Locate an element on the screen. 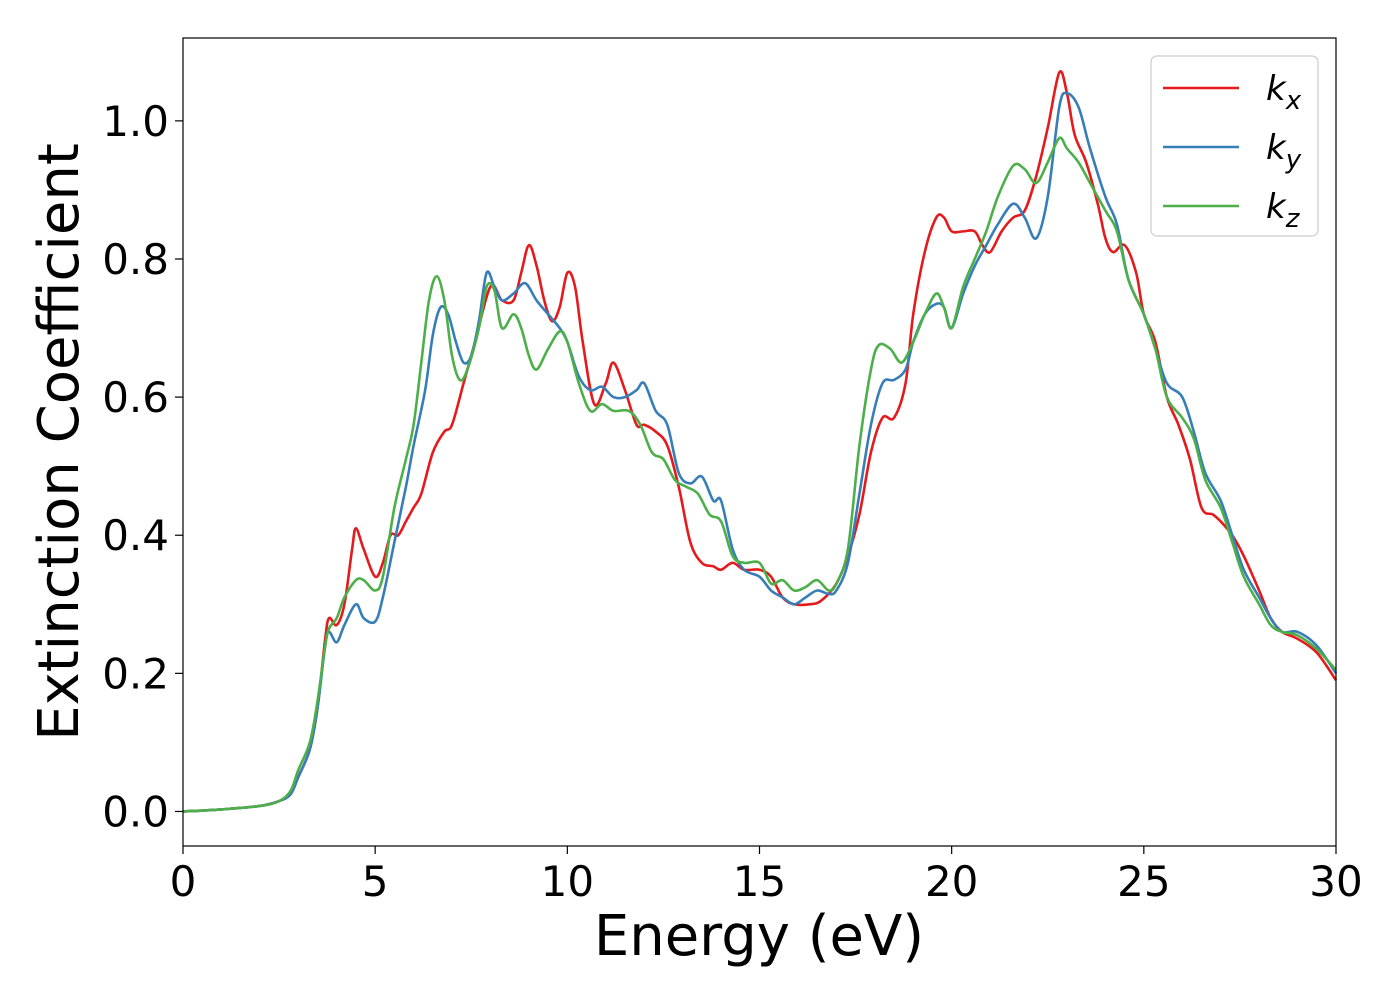 This screenshot has width=1400, height=1000. y-tick-label: 0.0 is located at coordinates (135, 811).